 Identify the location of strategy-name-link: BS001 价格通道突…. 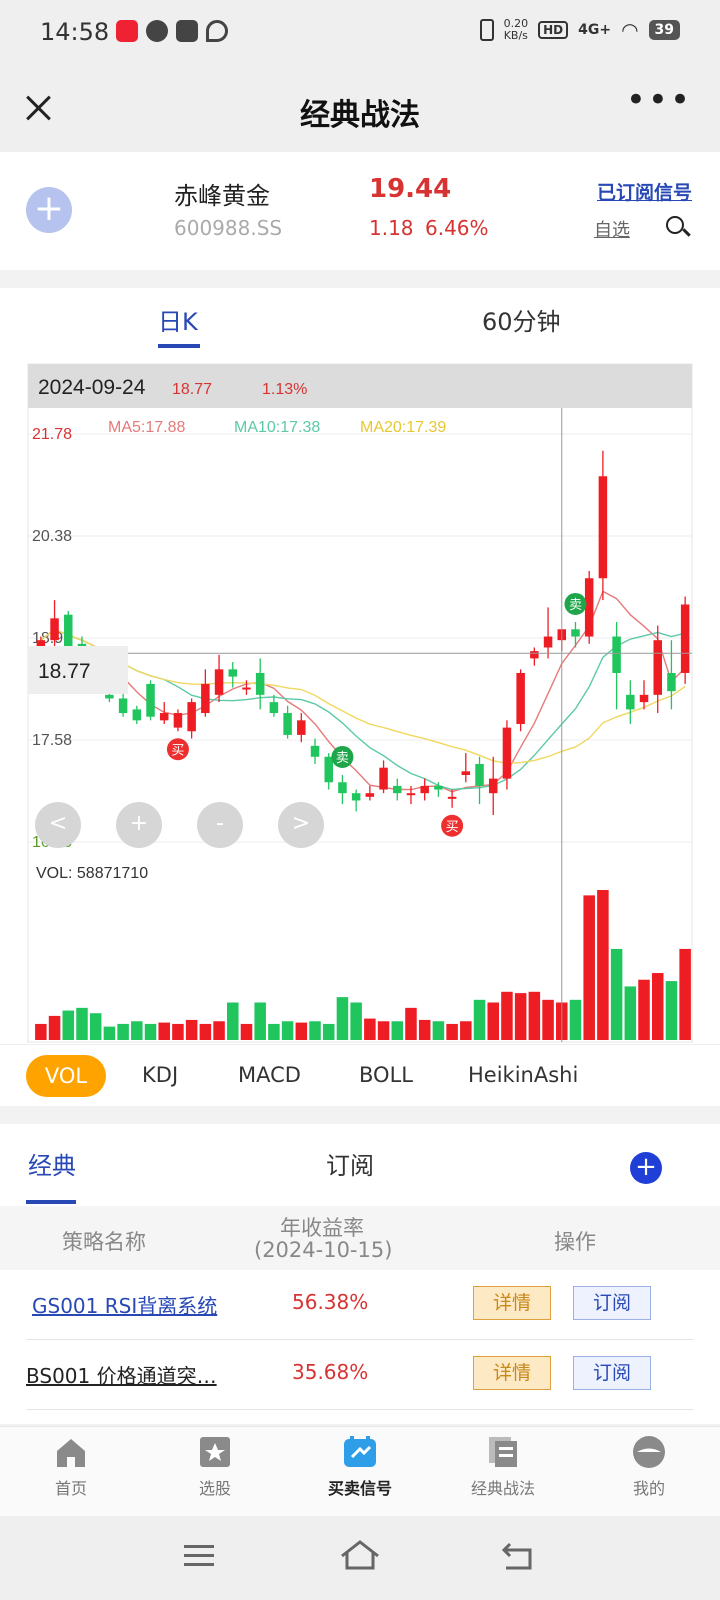
(121, 1376).